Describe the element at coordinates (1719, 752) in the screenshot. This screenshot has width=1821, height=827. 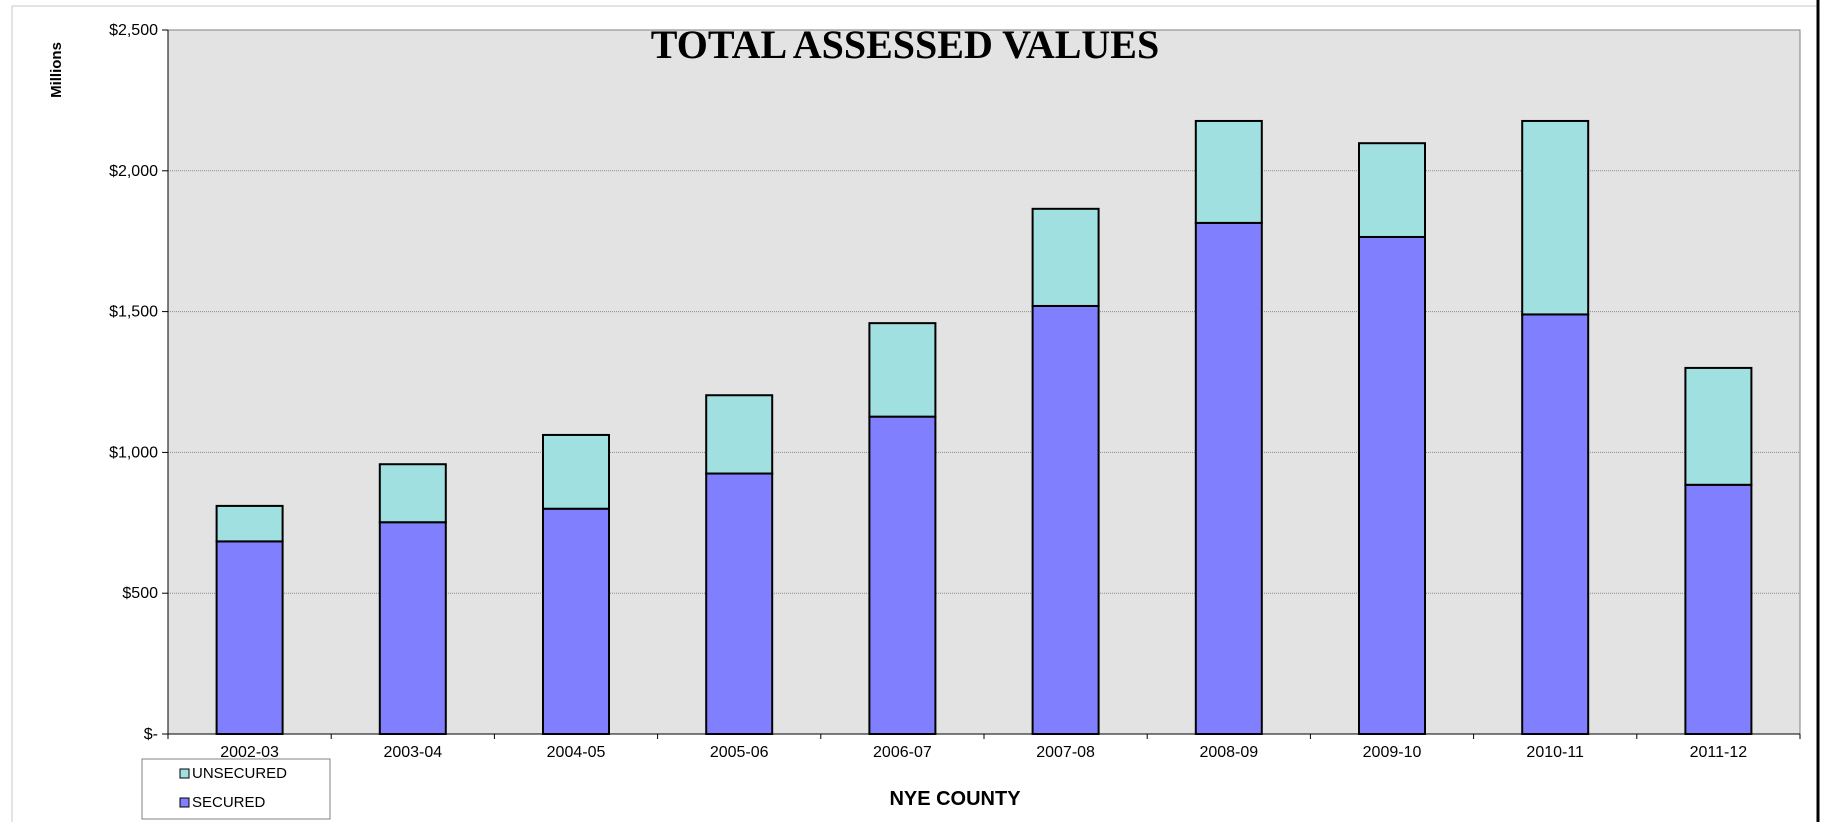
I see `x-tick-label: 2011-12` at that location.